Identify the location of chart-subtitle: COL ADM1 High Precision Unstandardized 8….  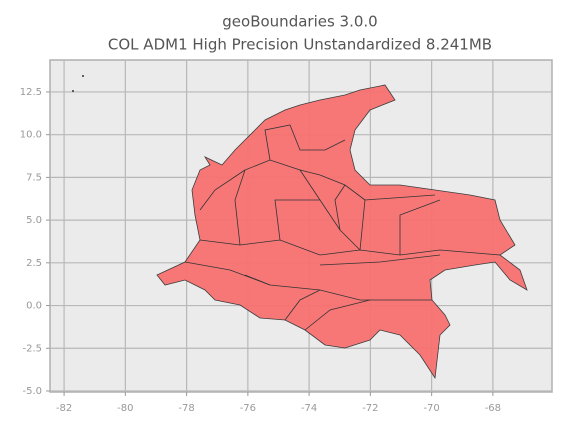
(300, 45).